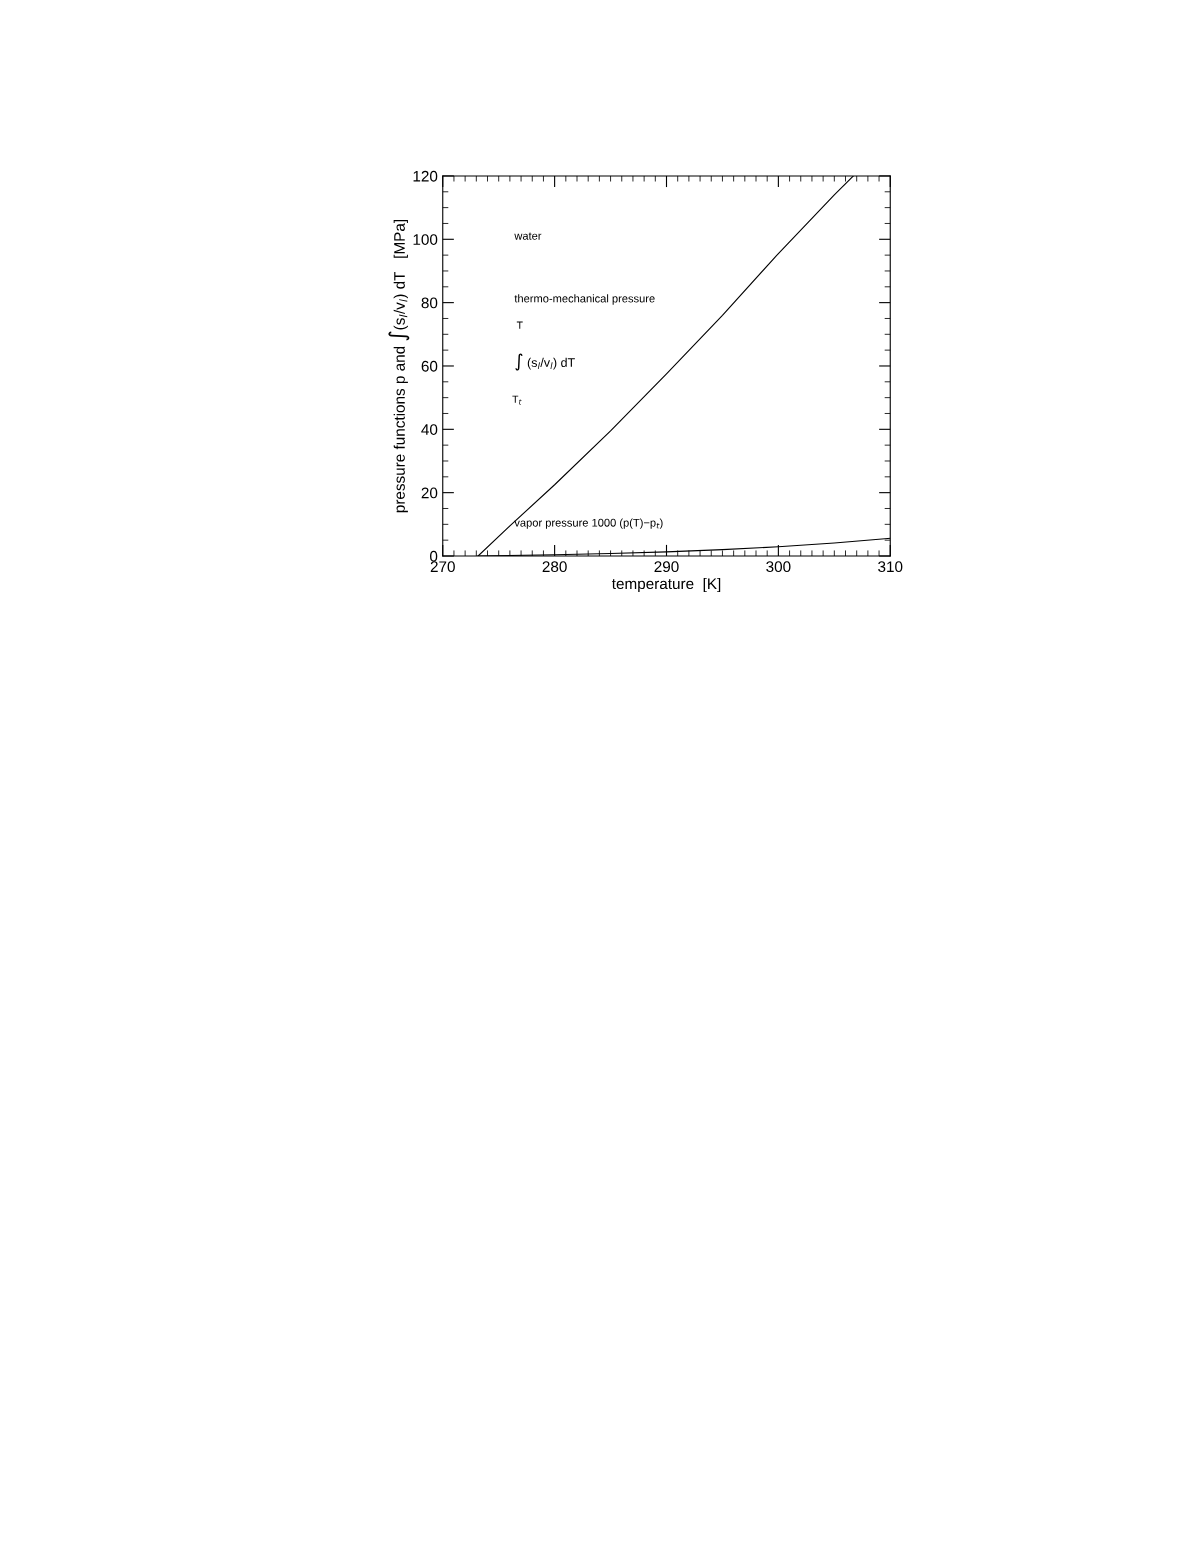 The width and height of the screenshot is (1187, 1564). I want to click on x-tick-label: 290, so click(666, 567).